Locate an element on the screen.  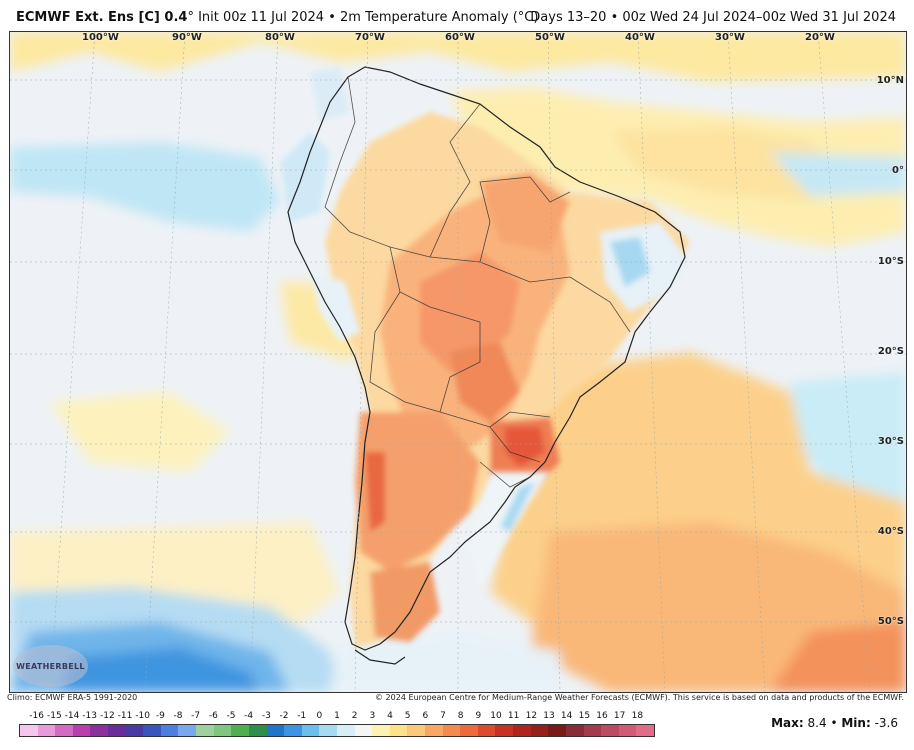
colorbar-tick-label: 2 is located at coordinates (354, 716).